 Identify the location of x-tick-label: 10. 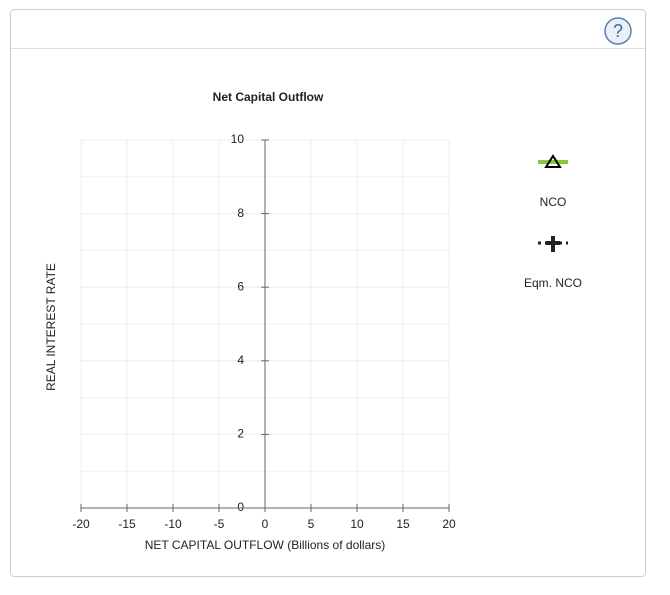
(357, 524).